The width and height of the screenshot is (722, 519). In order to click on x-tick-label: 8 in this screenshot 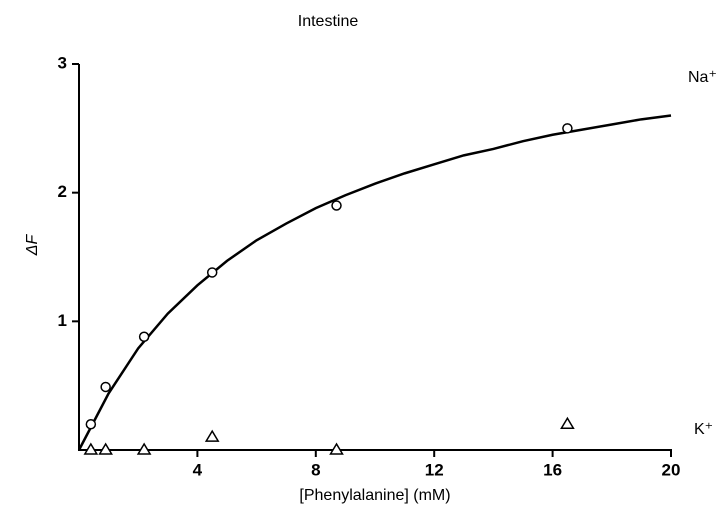, I will do `click(315, 469)`.